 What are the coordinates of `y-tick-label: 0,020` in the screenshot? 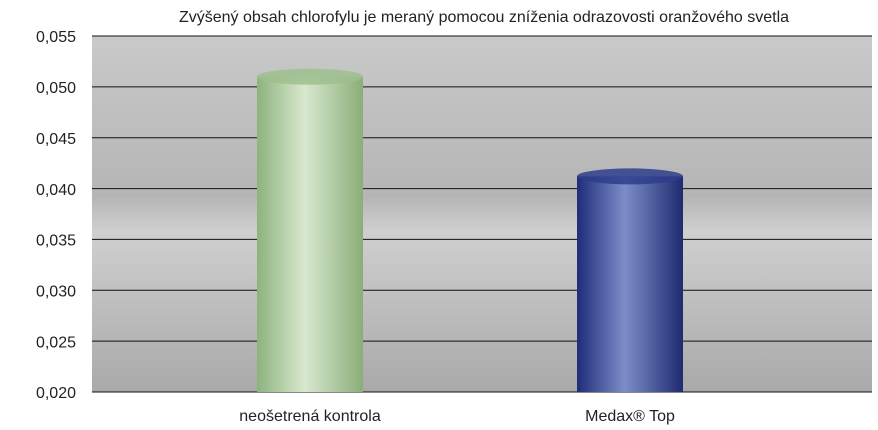 It's located at (56, 393).